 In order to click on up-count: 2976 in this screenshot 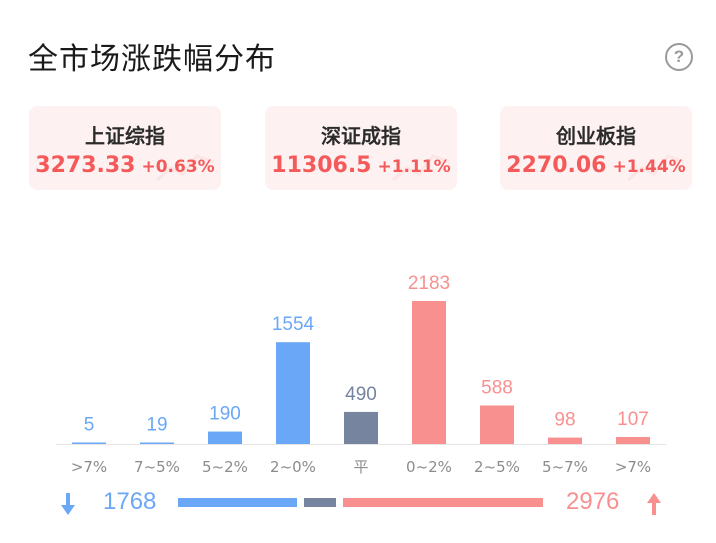, I will do `click(593, 501)`.